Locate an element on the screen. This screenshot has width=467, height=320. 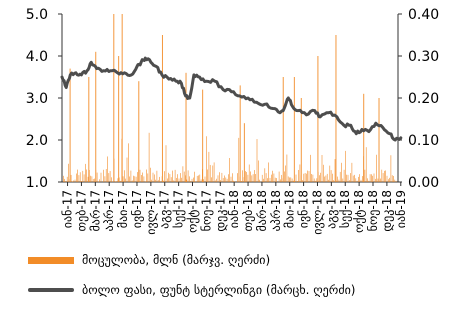
legend-item-volume: მოცულობა, მლნ (მარჯვ. ღერძი) is located at coordinates (149, 260).